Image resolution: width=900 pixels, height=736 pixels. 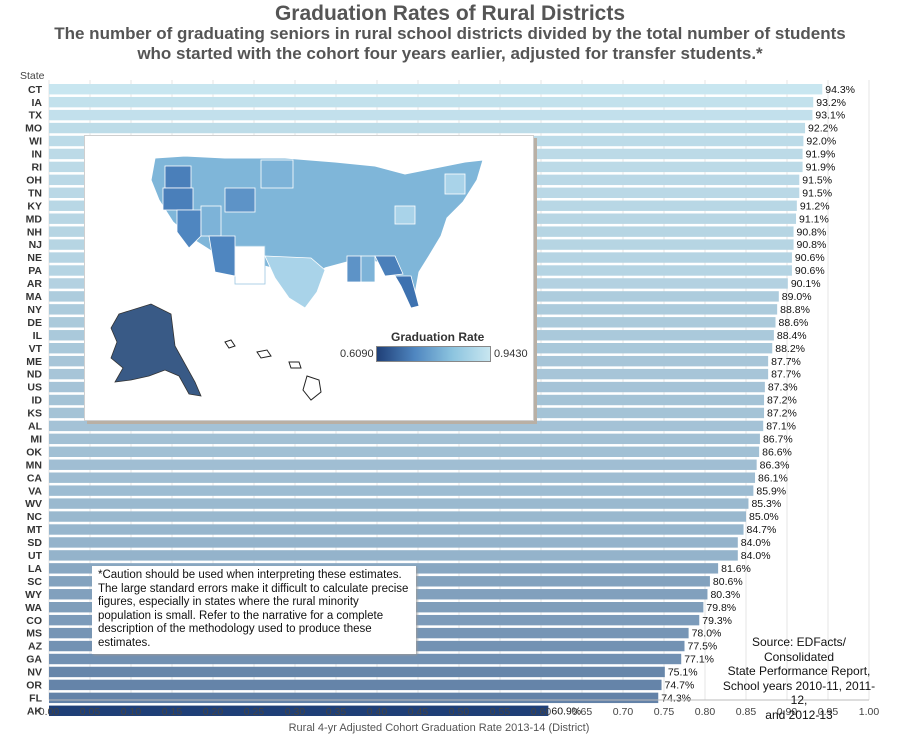 What do you see at coordinates (35, 116) in the screenshot?
I see `category-label: TX` at bounding box center [35, 116].